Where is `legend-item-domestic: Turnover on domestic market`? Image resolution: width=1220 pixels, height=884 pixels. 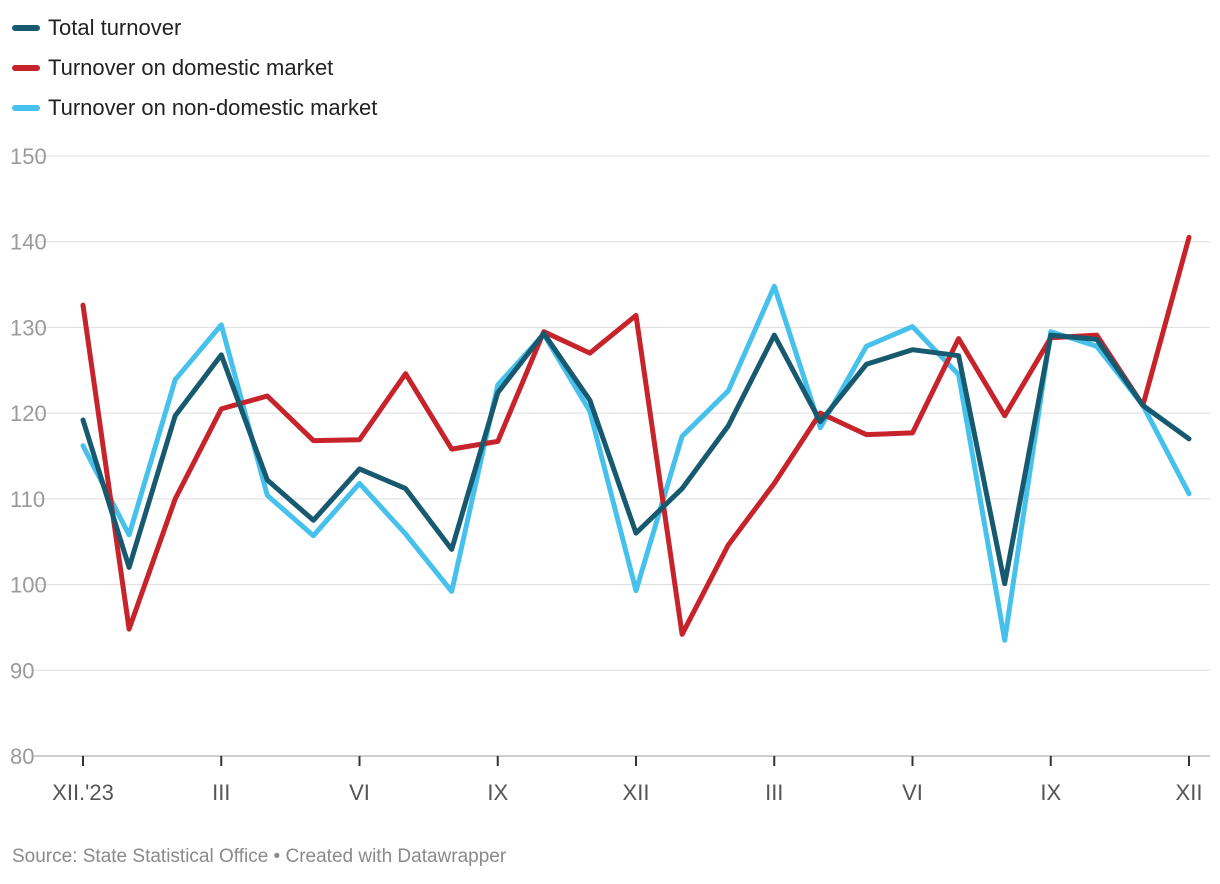 legend-item-domestic: Turnover on domestic market is located at coordinates (194, 68).